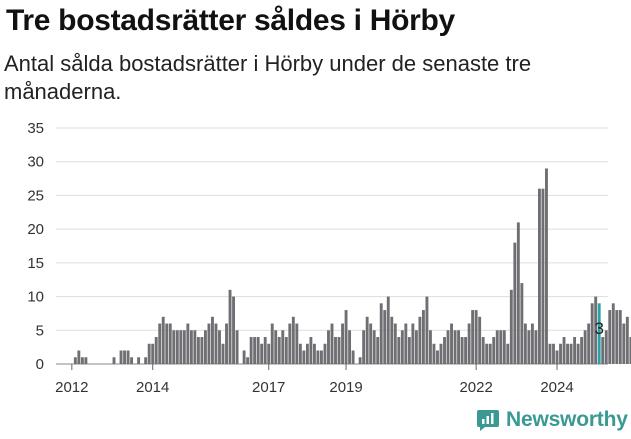 The image size is (631, 439). Describe the element at coordinates (71, 387) in the screenshot. I see `x-tick-label: 2012` at that location.